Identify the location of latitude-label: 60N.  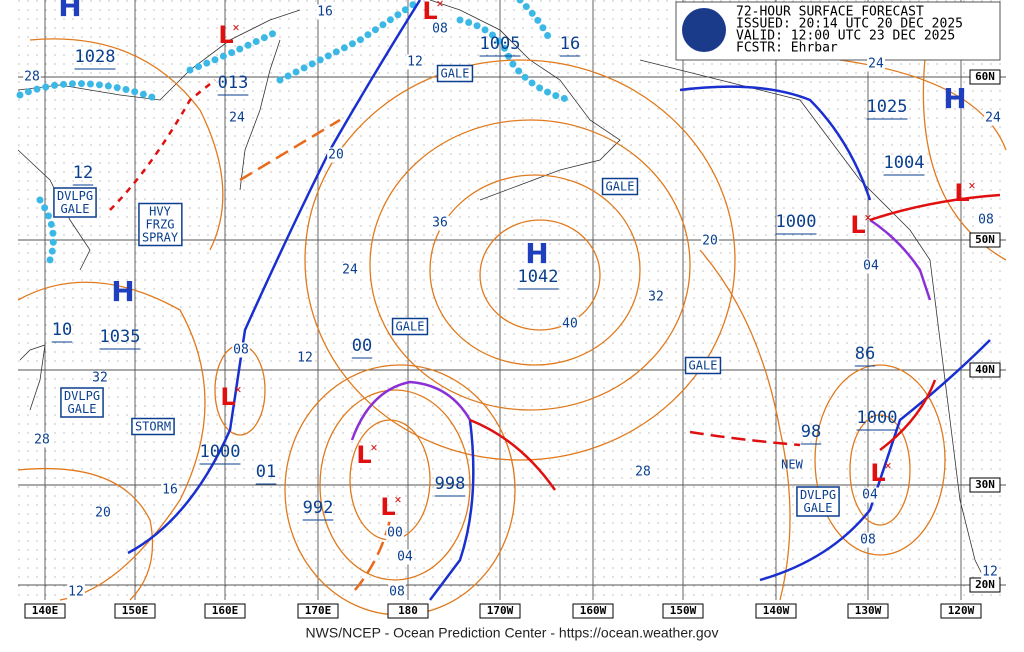
(985, 76).